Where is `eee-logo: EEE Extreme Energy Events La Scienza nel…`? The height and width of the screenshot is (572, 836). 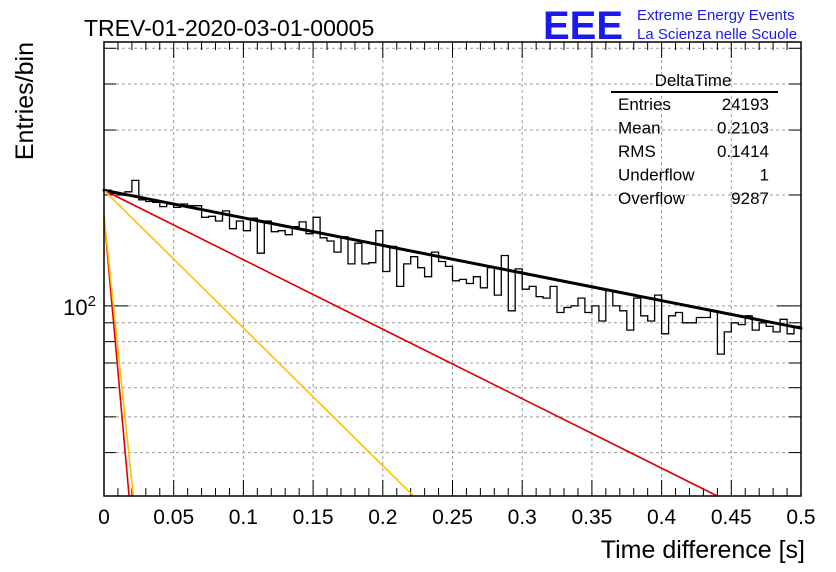
eee-logo: EEE Extreme Energy Events La Scienza nel… is located at coordinates (670, 26).